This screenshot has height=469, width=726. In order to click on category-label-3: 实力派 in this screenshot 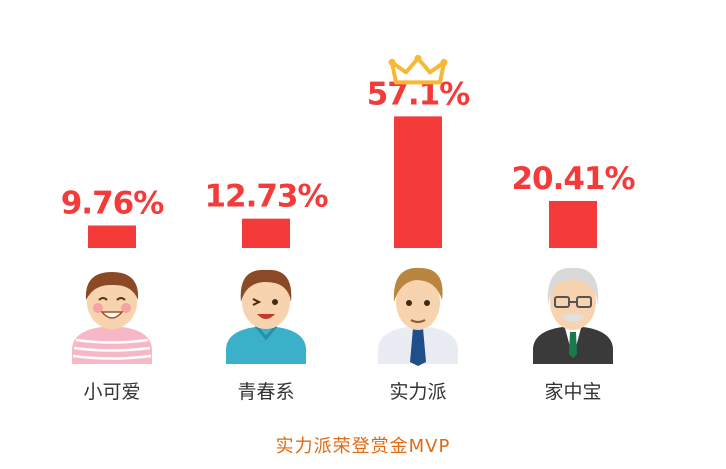, I will do `click(417, 392)`.